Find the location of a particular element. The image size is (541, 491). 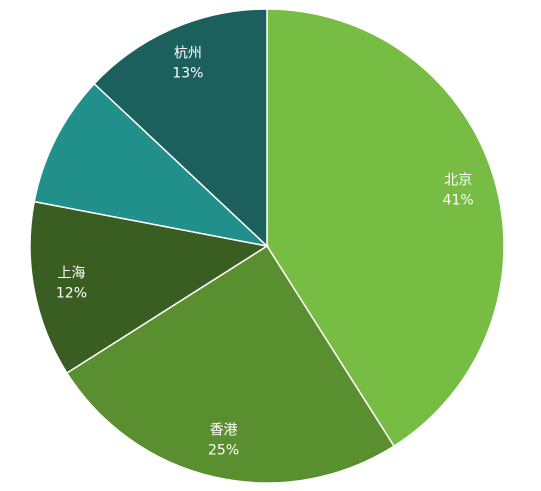

slice-value-label: 13% is located at coordinates (187, 73).